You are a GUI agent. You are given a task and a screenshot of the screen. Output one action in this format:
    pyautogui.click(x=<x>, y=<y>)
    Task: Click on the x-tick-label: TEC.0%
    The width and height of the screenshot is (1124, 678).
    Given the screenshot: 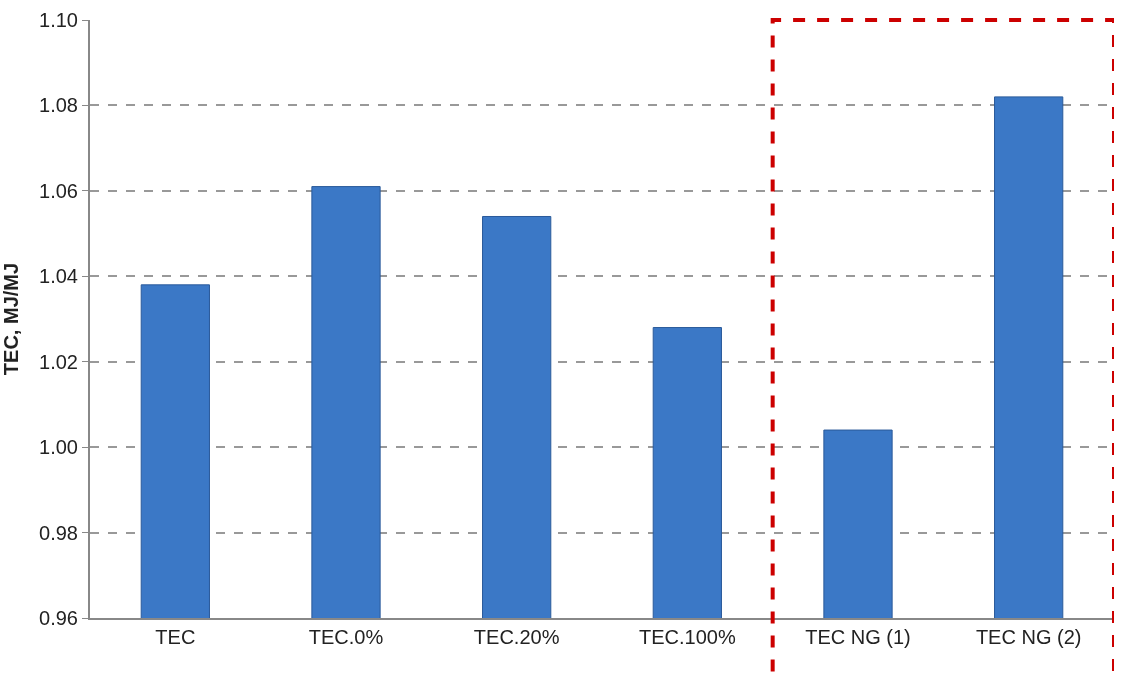 What is the action you would take?
    pyautogui.click(x=346, y=637)
    